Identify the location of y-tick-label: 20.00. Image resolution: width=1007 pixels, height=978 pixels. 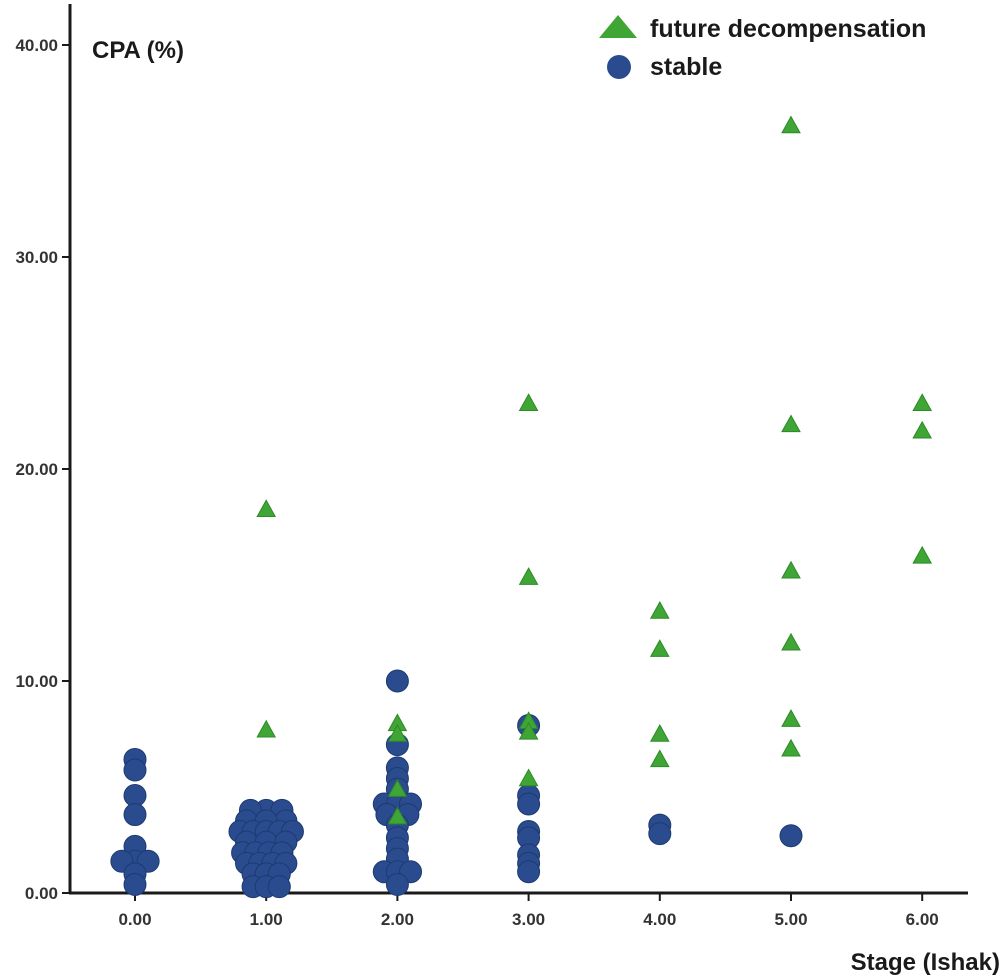
(36, 469).